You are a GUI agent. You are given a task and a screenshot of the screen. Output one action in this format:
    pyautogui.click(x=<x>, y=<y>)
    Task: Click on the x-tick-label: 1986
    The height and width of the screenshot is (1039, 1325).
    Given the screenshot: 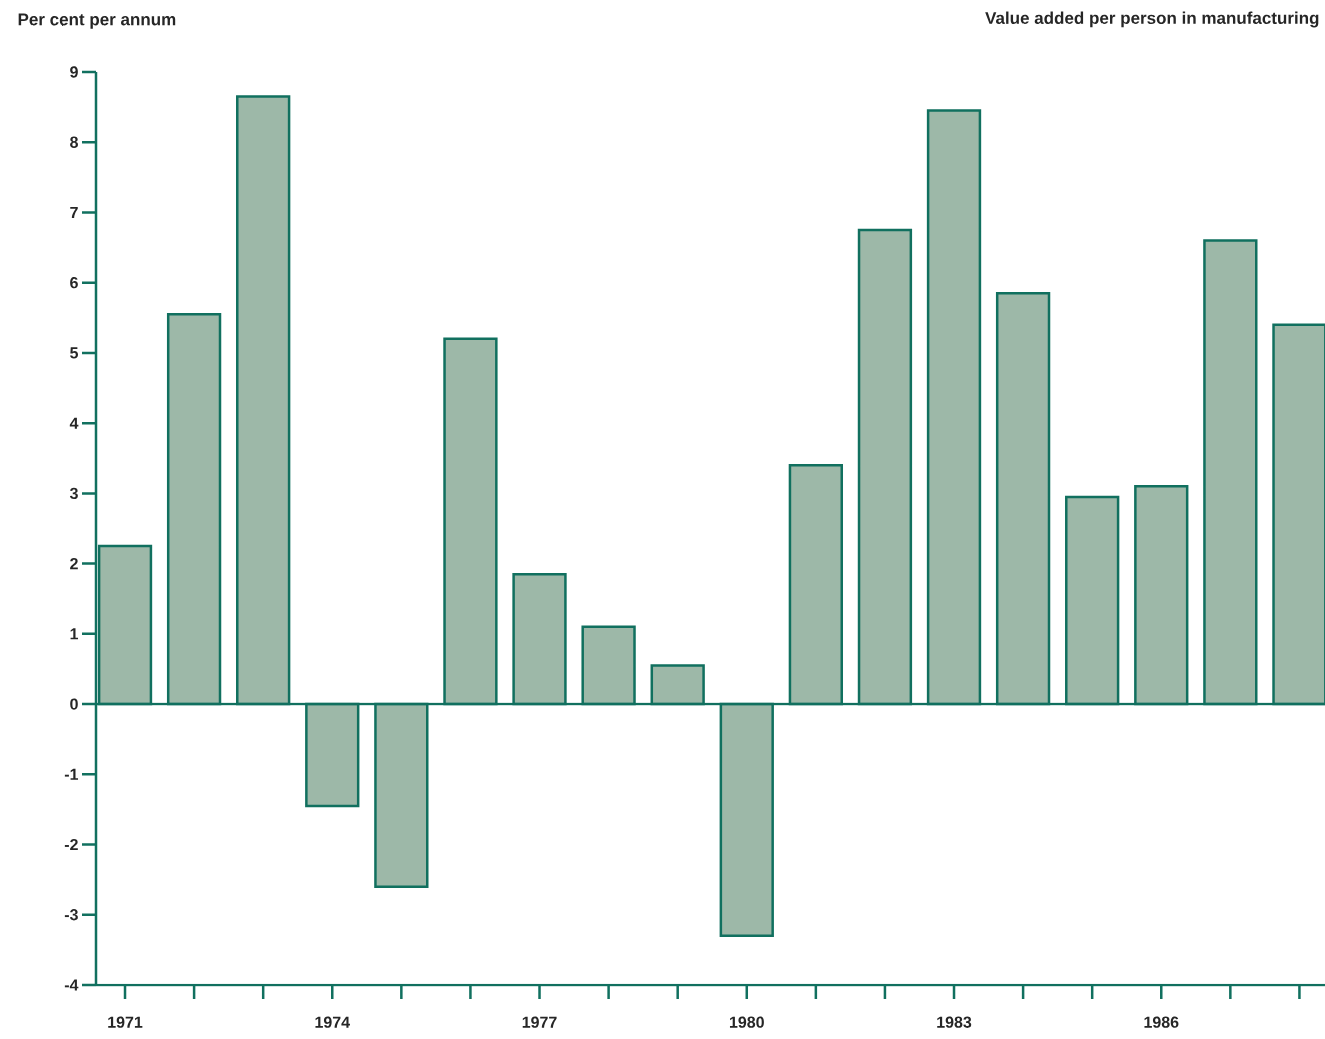 What is the action you would take?
    pyautogui.click(x=1161, y=1022)
    